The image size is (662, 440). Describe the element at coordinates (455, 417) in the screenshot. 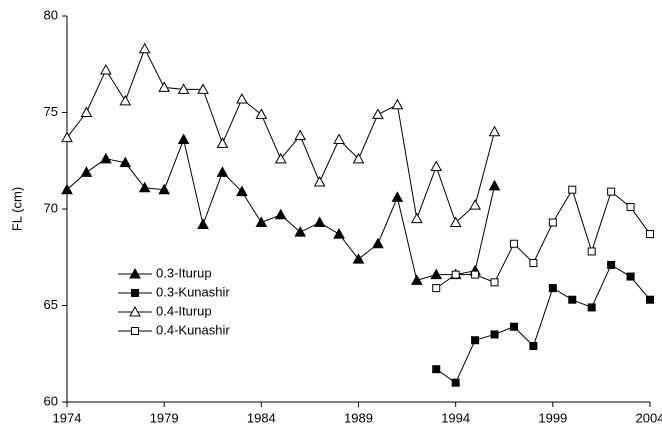

I see `x-tick-label: 1994` at that location.